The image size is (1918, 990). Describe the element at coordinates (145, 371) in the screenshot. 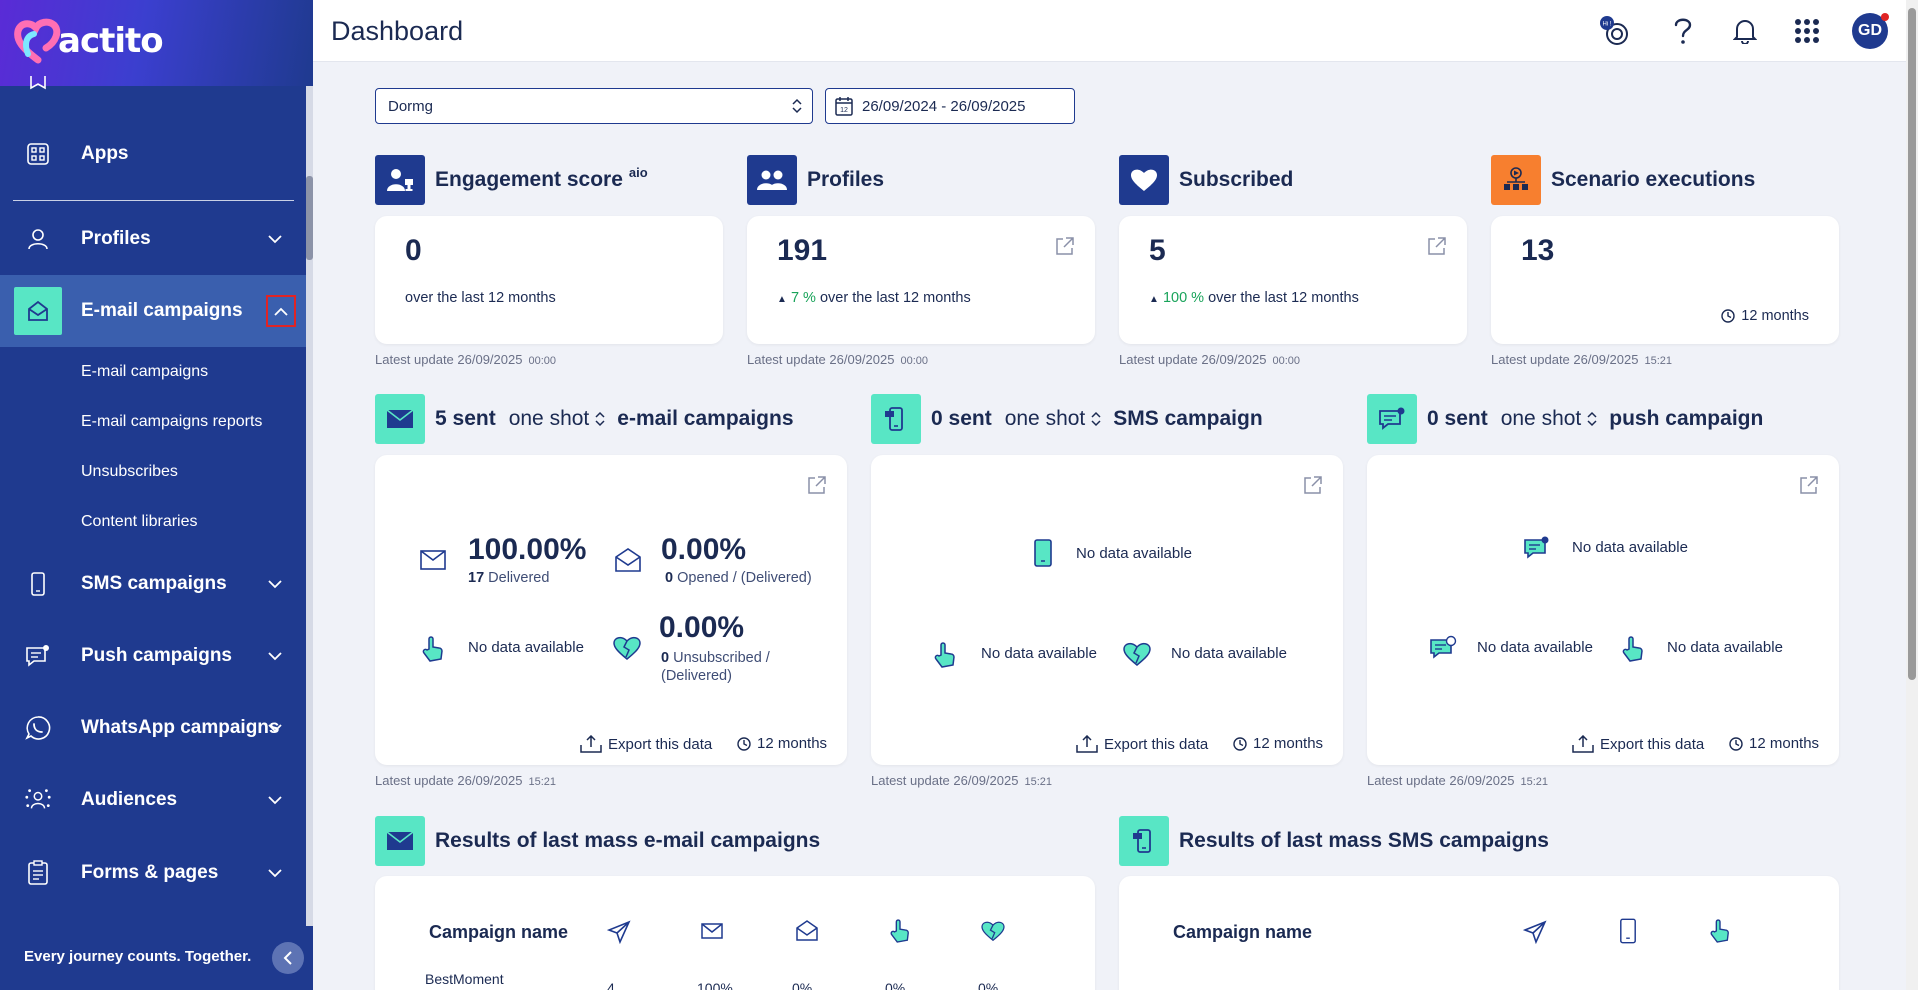

I see `subitem-email-campaigns: E-mail campaigns` at that location.